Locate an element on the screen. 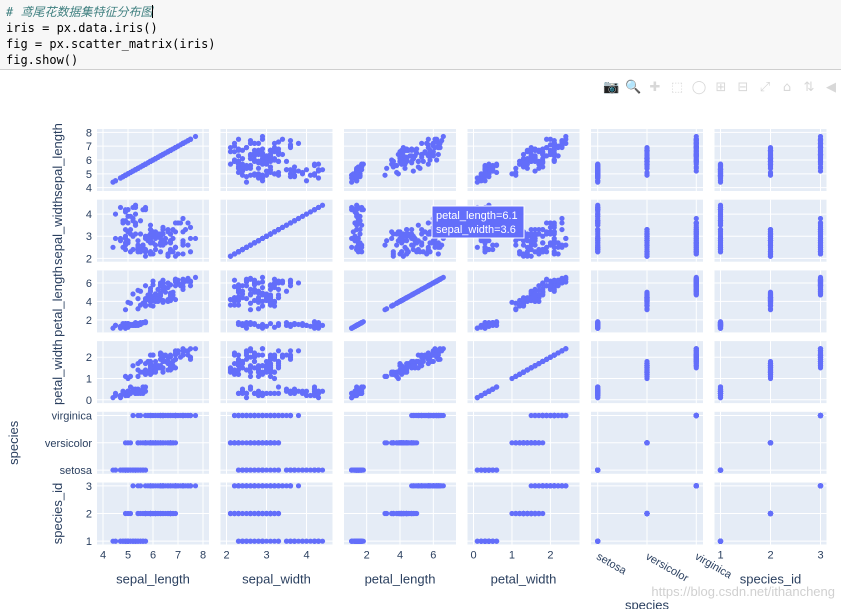 This screenshot has height=609, width=841. zoom-out-icon: ⊟ is located at coordinates (743, 87).